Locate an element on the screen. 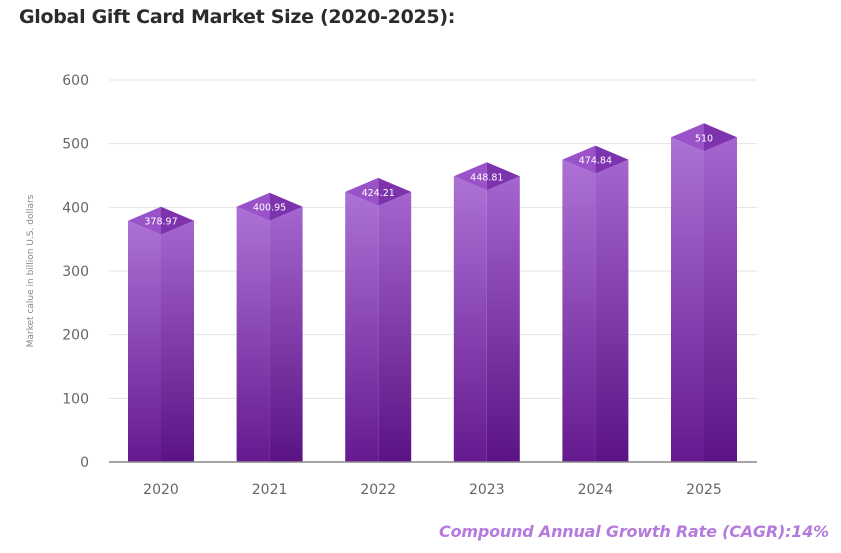 Image resolution: width=841 pixels, height=553 pixels. x-tick-label: 2023 is located at coordinates (487, 490).